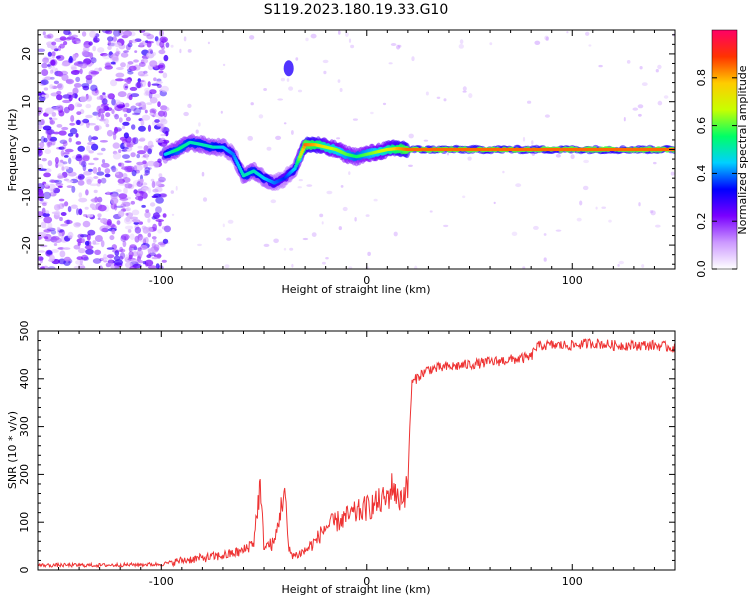 The height and width of the screenshot is (600, 750). I want to click on x-tick-label: 0, so click(366, 280).